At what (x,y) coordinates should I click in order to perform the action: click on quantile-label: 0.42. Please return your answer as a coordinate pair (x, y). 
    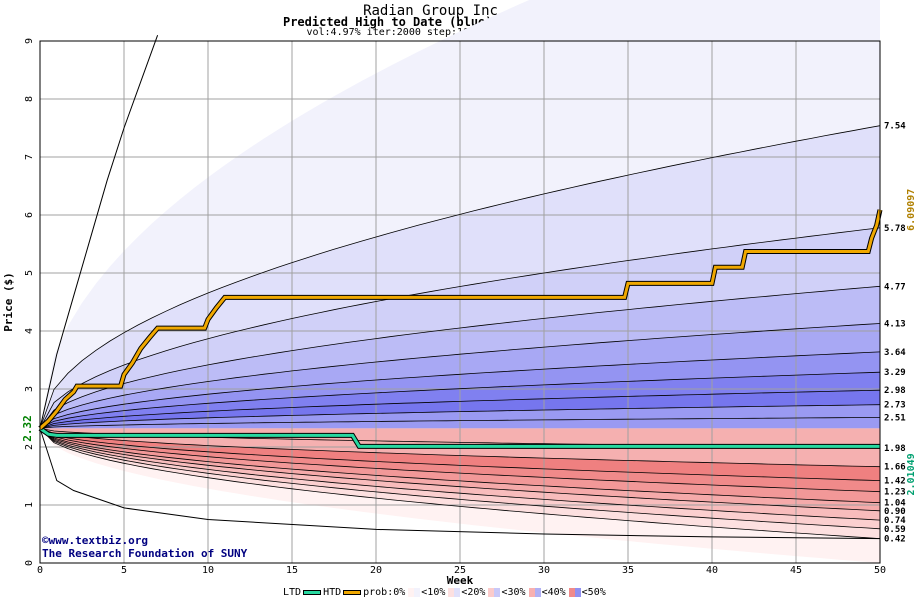
    Looking at the image, I should click on (895, 540).